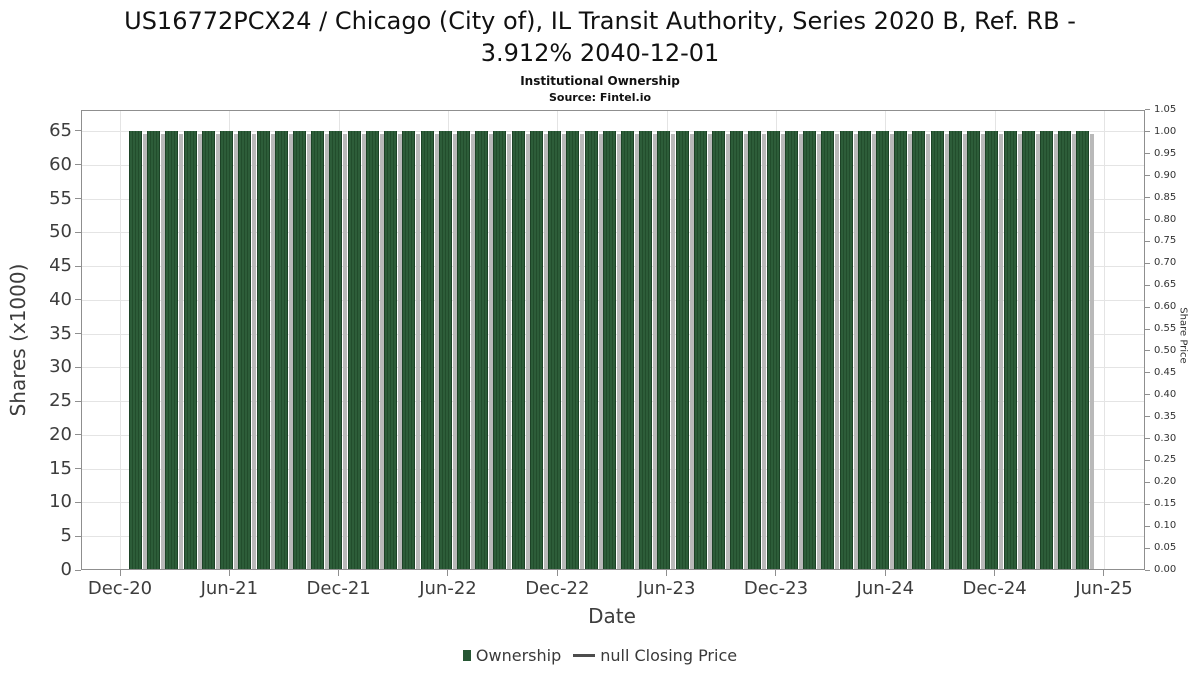  I want to click on right-tick-label: 0.60, so click(1165, 307).